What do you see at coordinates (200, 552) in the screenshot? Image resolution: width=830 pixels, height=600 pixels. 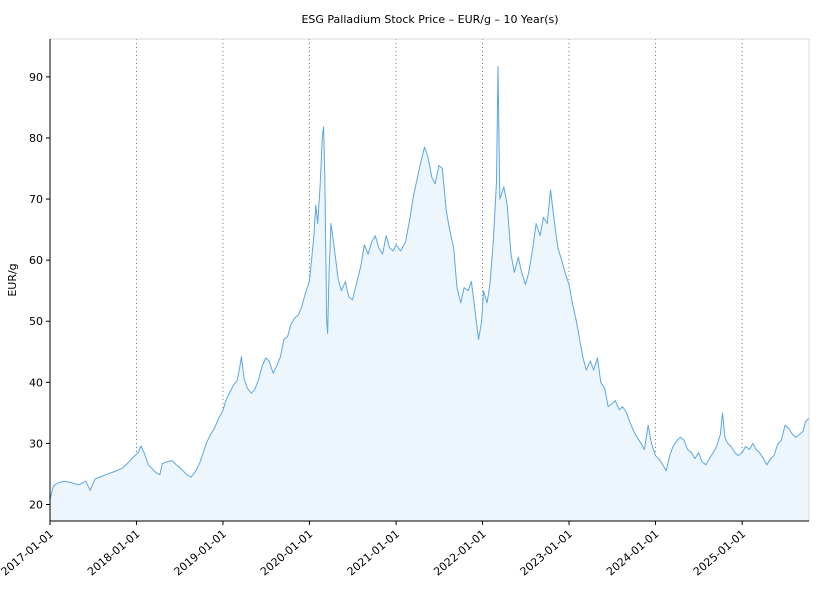 I see `x-tick-label: 2019-01-01` at bounding box center [200, 552].